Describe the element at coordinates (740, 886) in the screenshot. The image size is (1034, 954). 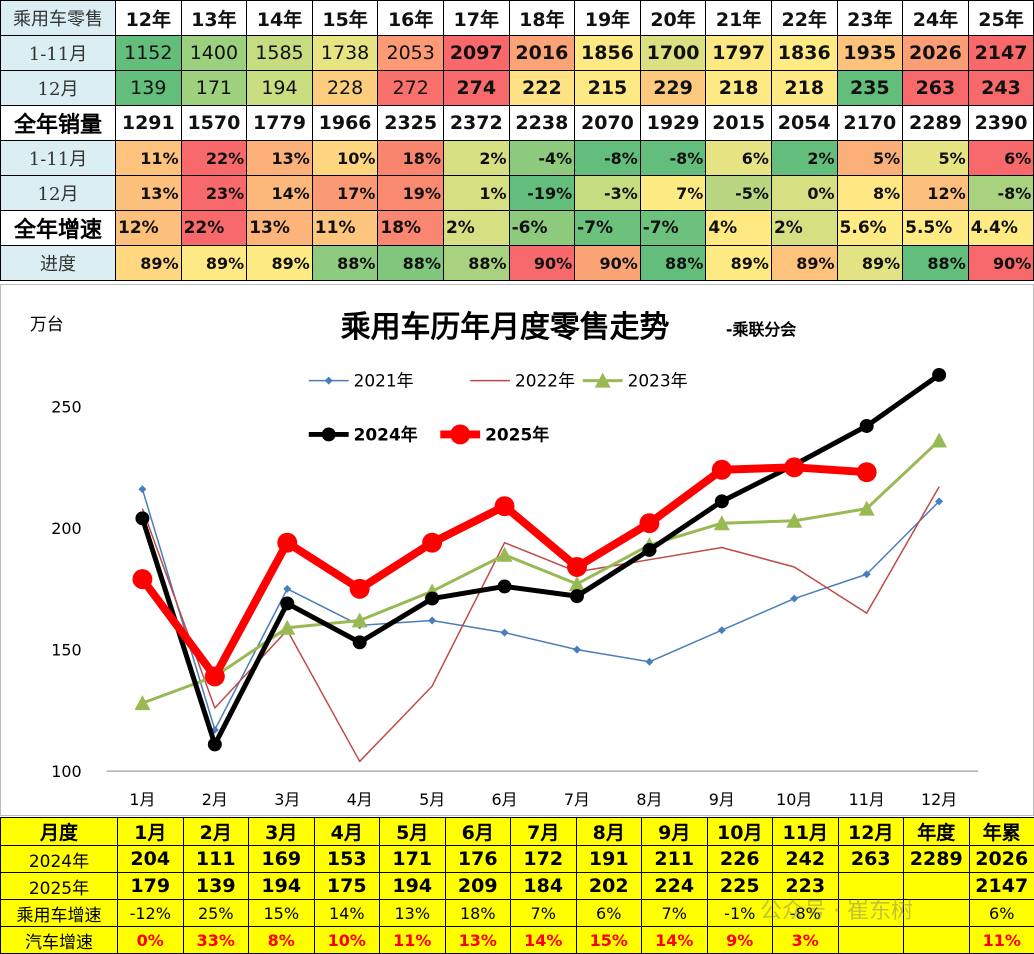
I see `data-cell: 225` at that location.